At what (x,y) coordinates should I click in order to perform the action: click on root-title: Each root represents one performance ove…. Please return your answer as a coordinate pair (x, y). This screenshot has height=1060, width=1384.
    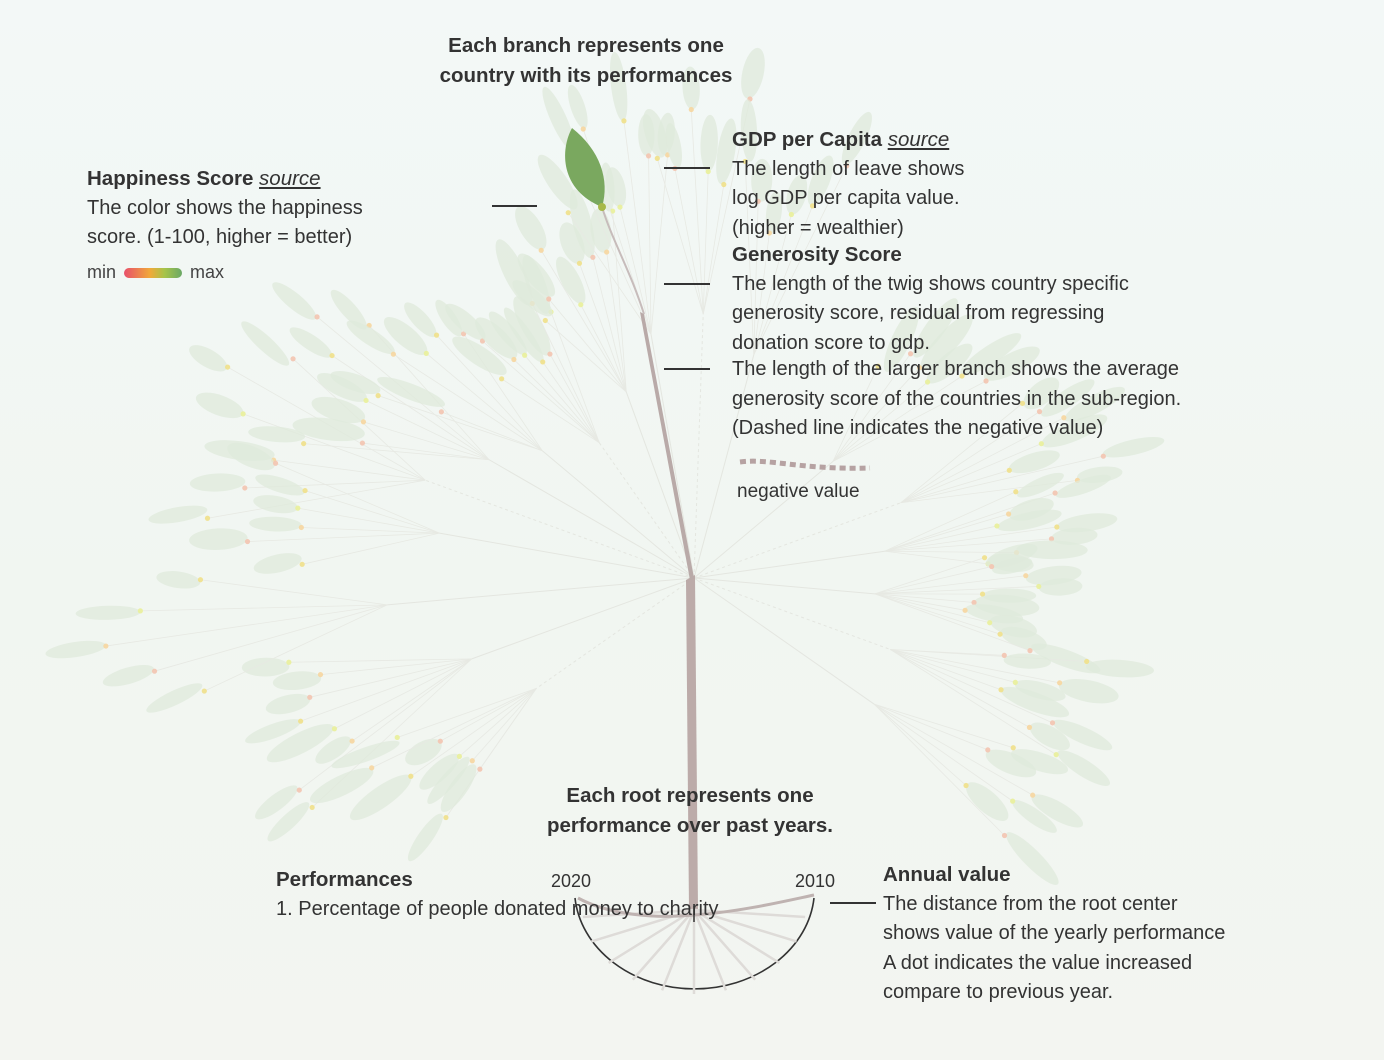
    Looking at the image, I should click on (690, 810).